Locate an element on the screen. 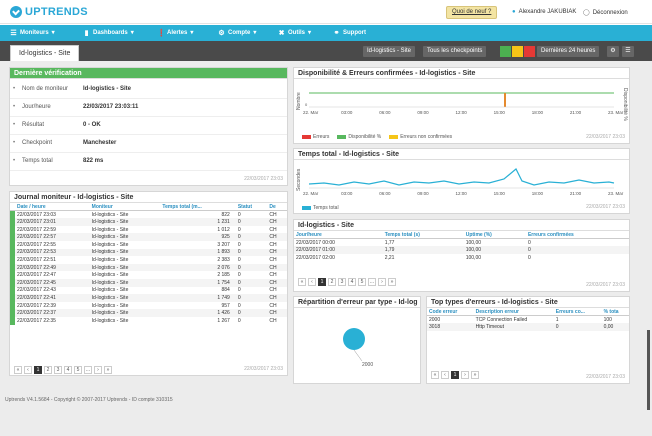  table-row: 22/03/2017 02:00 2,21 100,00 0 is located at coordinates (461, 258).